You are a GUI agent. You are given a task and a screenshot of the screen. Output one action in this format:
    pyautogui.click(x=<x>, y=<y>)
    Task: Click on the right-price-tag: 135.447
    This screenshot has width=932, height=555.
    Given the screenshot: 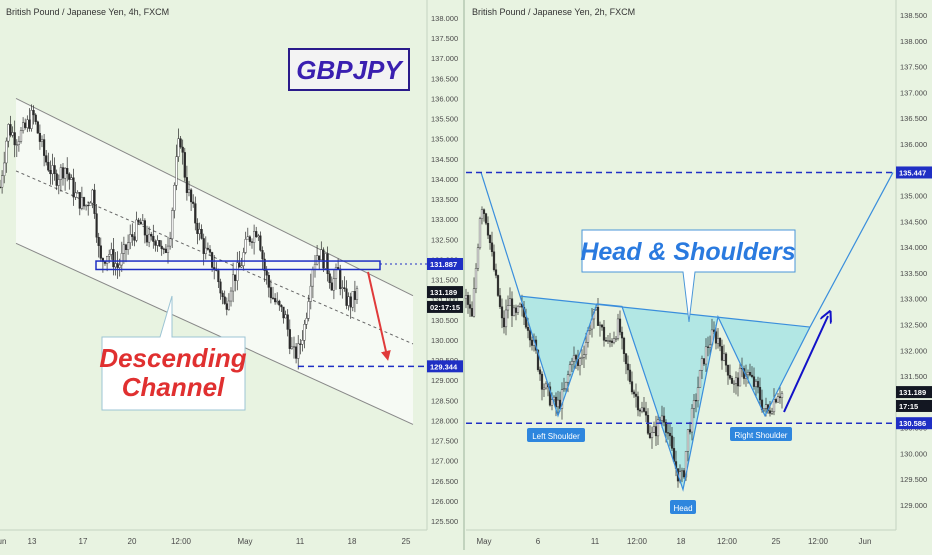 What is the action you would take?
    pyautogui.click(x=914, y=172)
    